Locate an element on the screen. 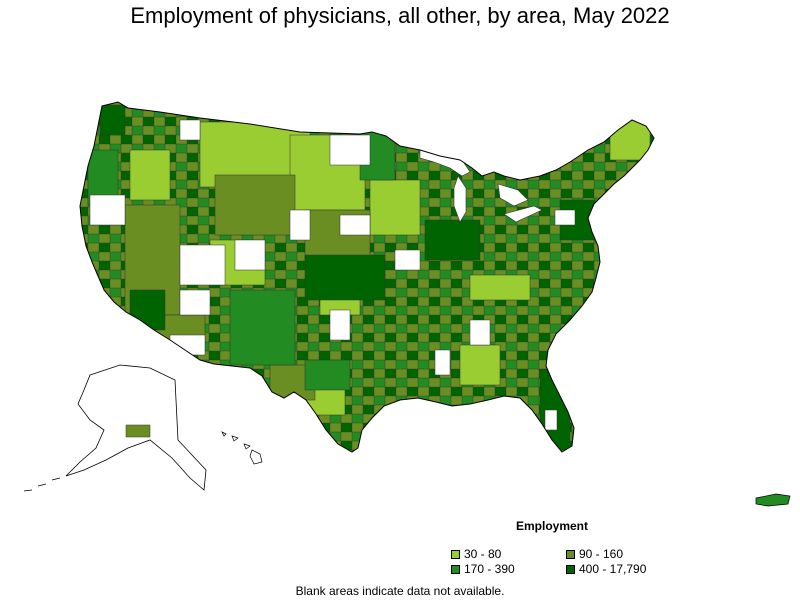 The image size is (800, 600). legend-label: 400 - 17,790 is located at coordinates (613, 569).